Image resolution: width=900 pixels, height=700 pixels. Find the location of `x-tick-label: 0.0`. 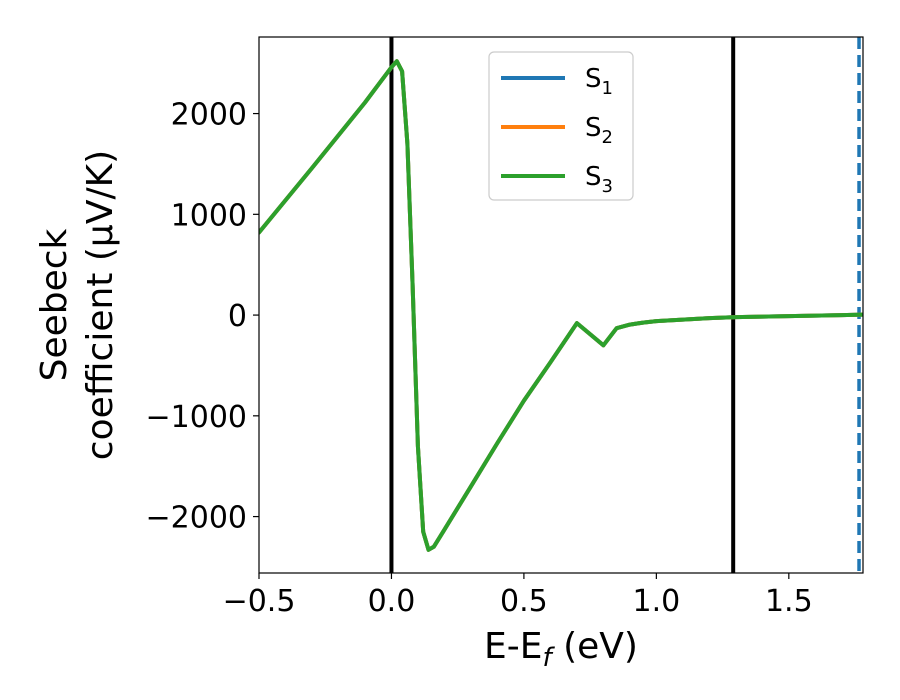

x-tick-label: 0.0 is located at coordinates (392, 601).